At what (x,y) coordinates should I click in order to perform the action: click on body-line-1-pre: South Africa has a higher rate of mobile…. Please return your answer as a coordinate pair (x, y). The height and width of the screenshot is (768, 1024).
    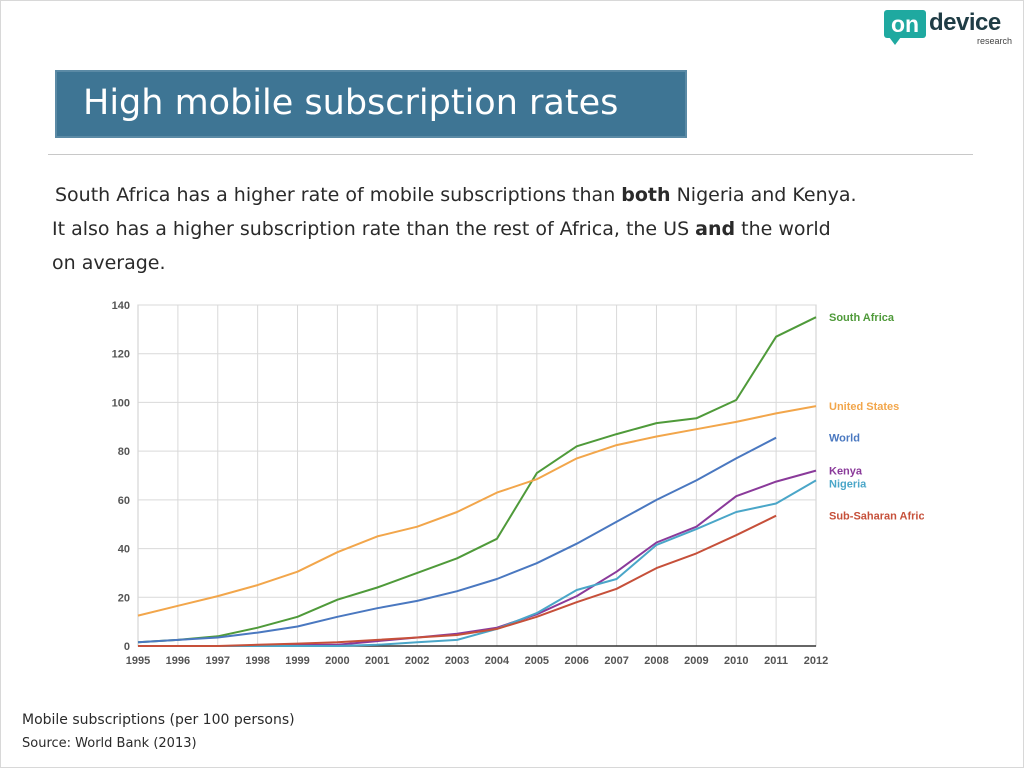
    Looking at the image, I should click on (338, 195).